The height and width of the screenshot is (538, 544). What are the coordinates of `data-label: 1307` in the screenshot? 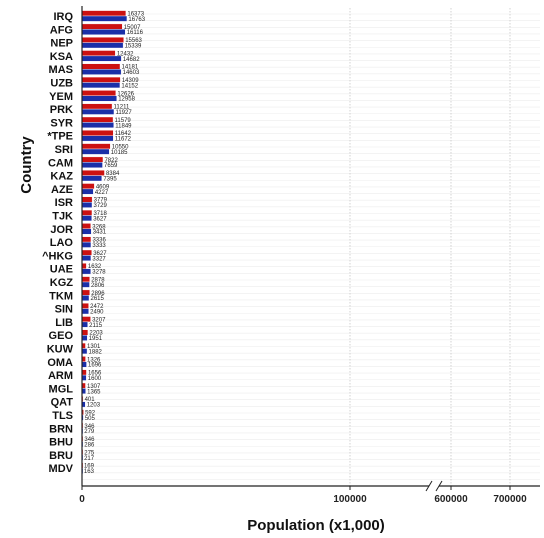 It's located at (94, 387).